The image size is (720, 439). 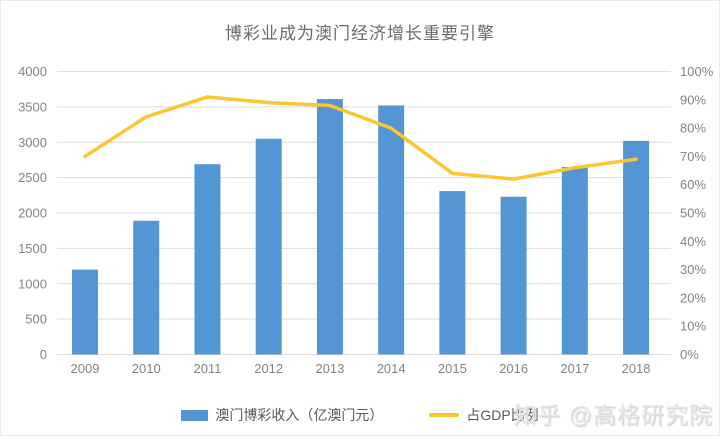 What do you see at coordinates (43, 354) in the screenshot?
I see `left-axis-tick: 0` at bounding box center [43, 354].